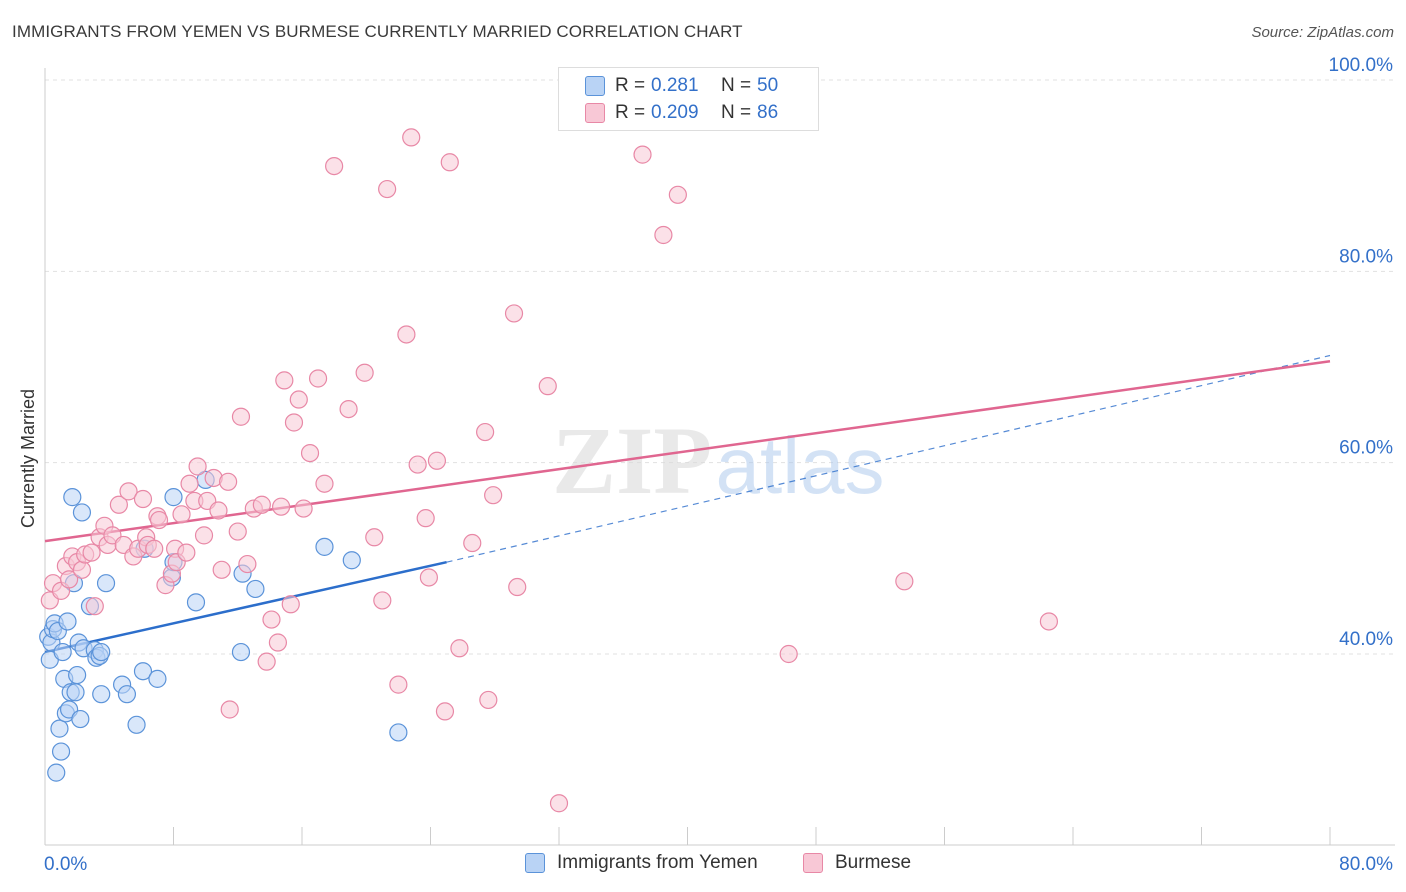 The height and width of the screenshot is (892, 1406). I want to click on legend-row-yemen: R = 0.281 N = 50, so click(681, 86).